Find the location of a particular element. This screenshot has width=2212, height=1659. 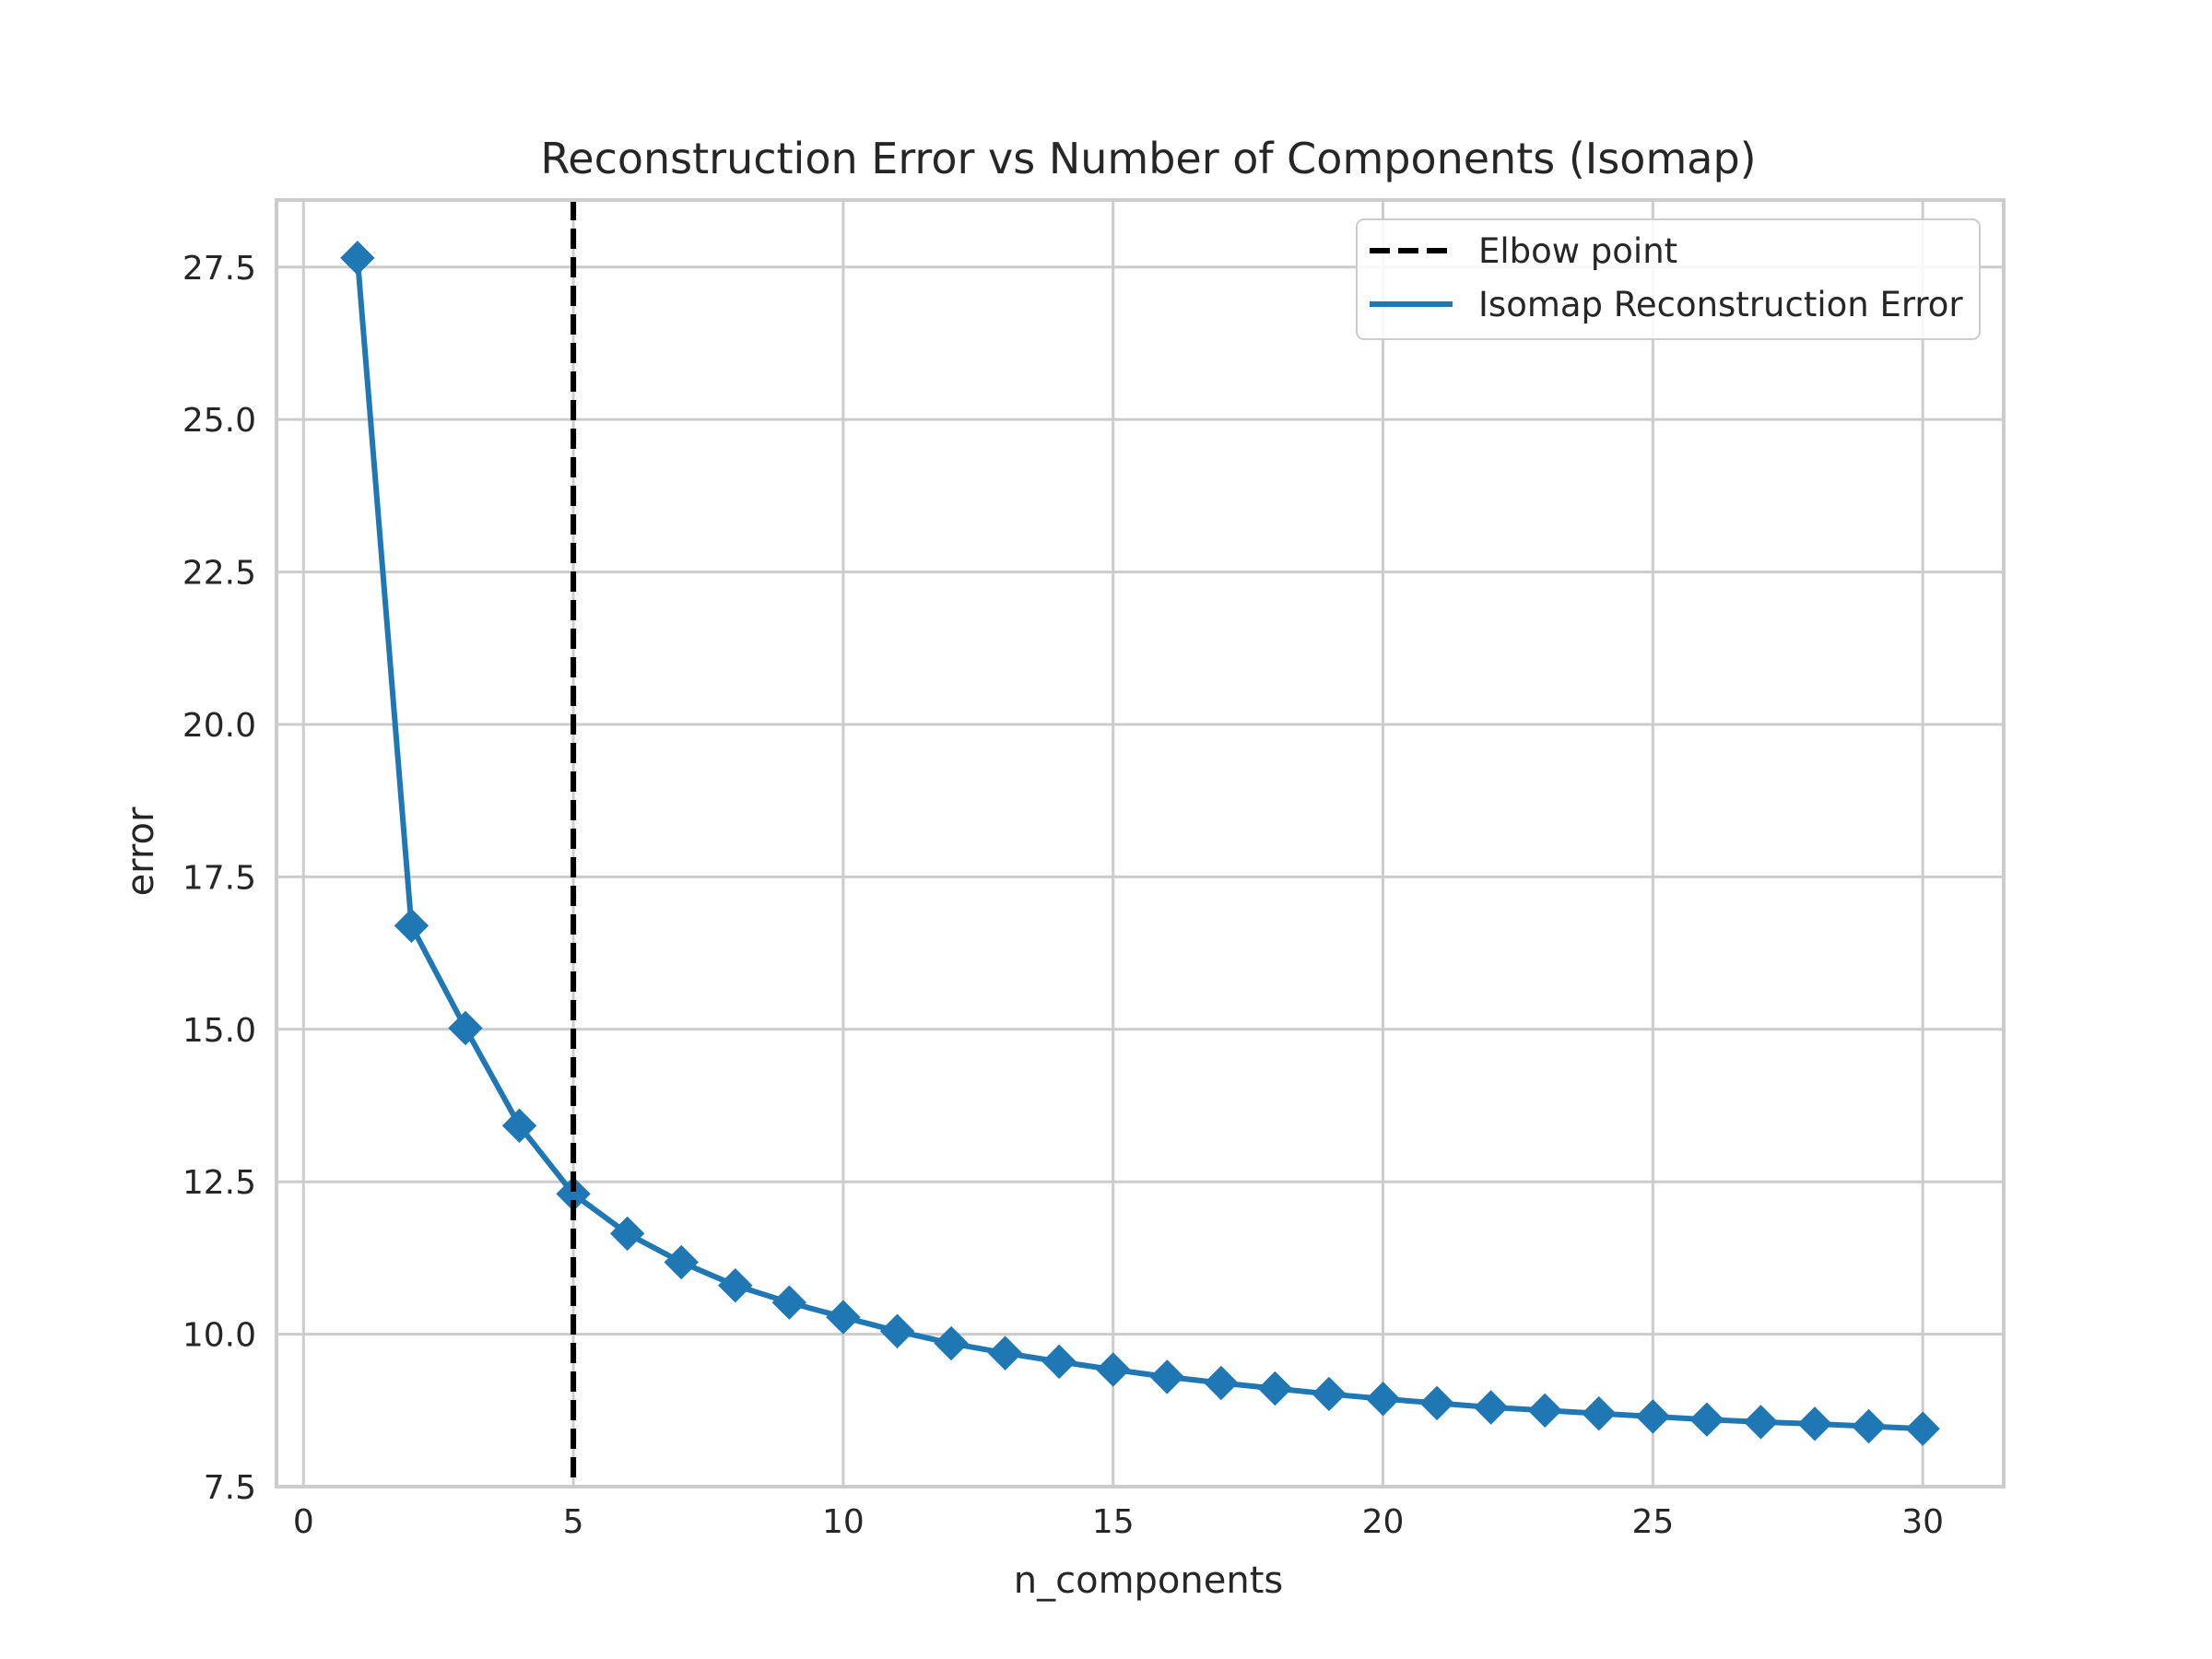

x-axis-ticks: 0 5 10 15 20 25 30 is located at coordinates (1118, 1522).